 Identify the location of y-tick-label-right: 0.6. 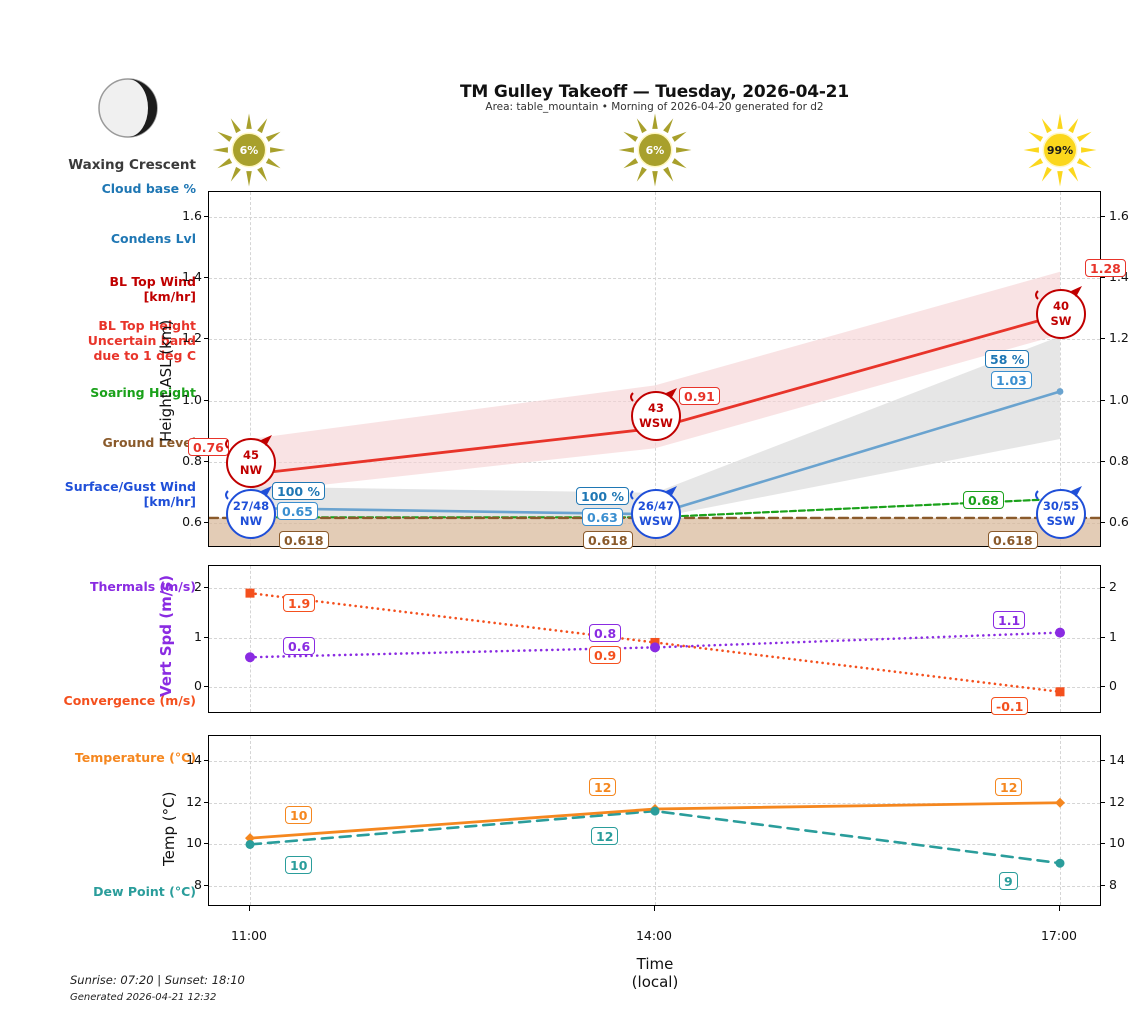
(1119, 522).